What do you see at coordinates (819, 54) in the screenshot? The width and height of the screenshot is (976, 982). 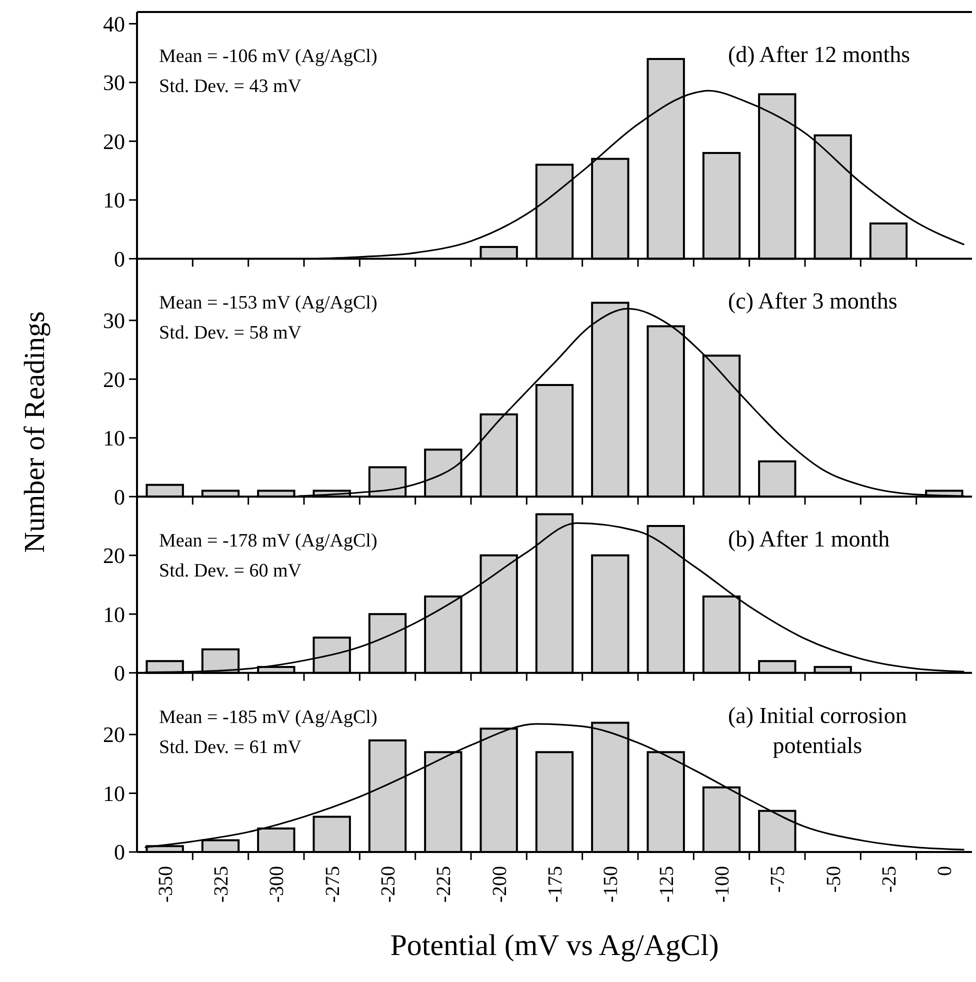 I see `text: (d) After 12 months` at bounding box center [819, 54].